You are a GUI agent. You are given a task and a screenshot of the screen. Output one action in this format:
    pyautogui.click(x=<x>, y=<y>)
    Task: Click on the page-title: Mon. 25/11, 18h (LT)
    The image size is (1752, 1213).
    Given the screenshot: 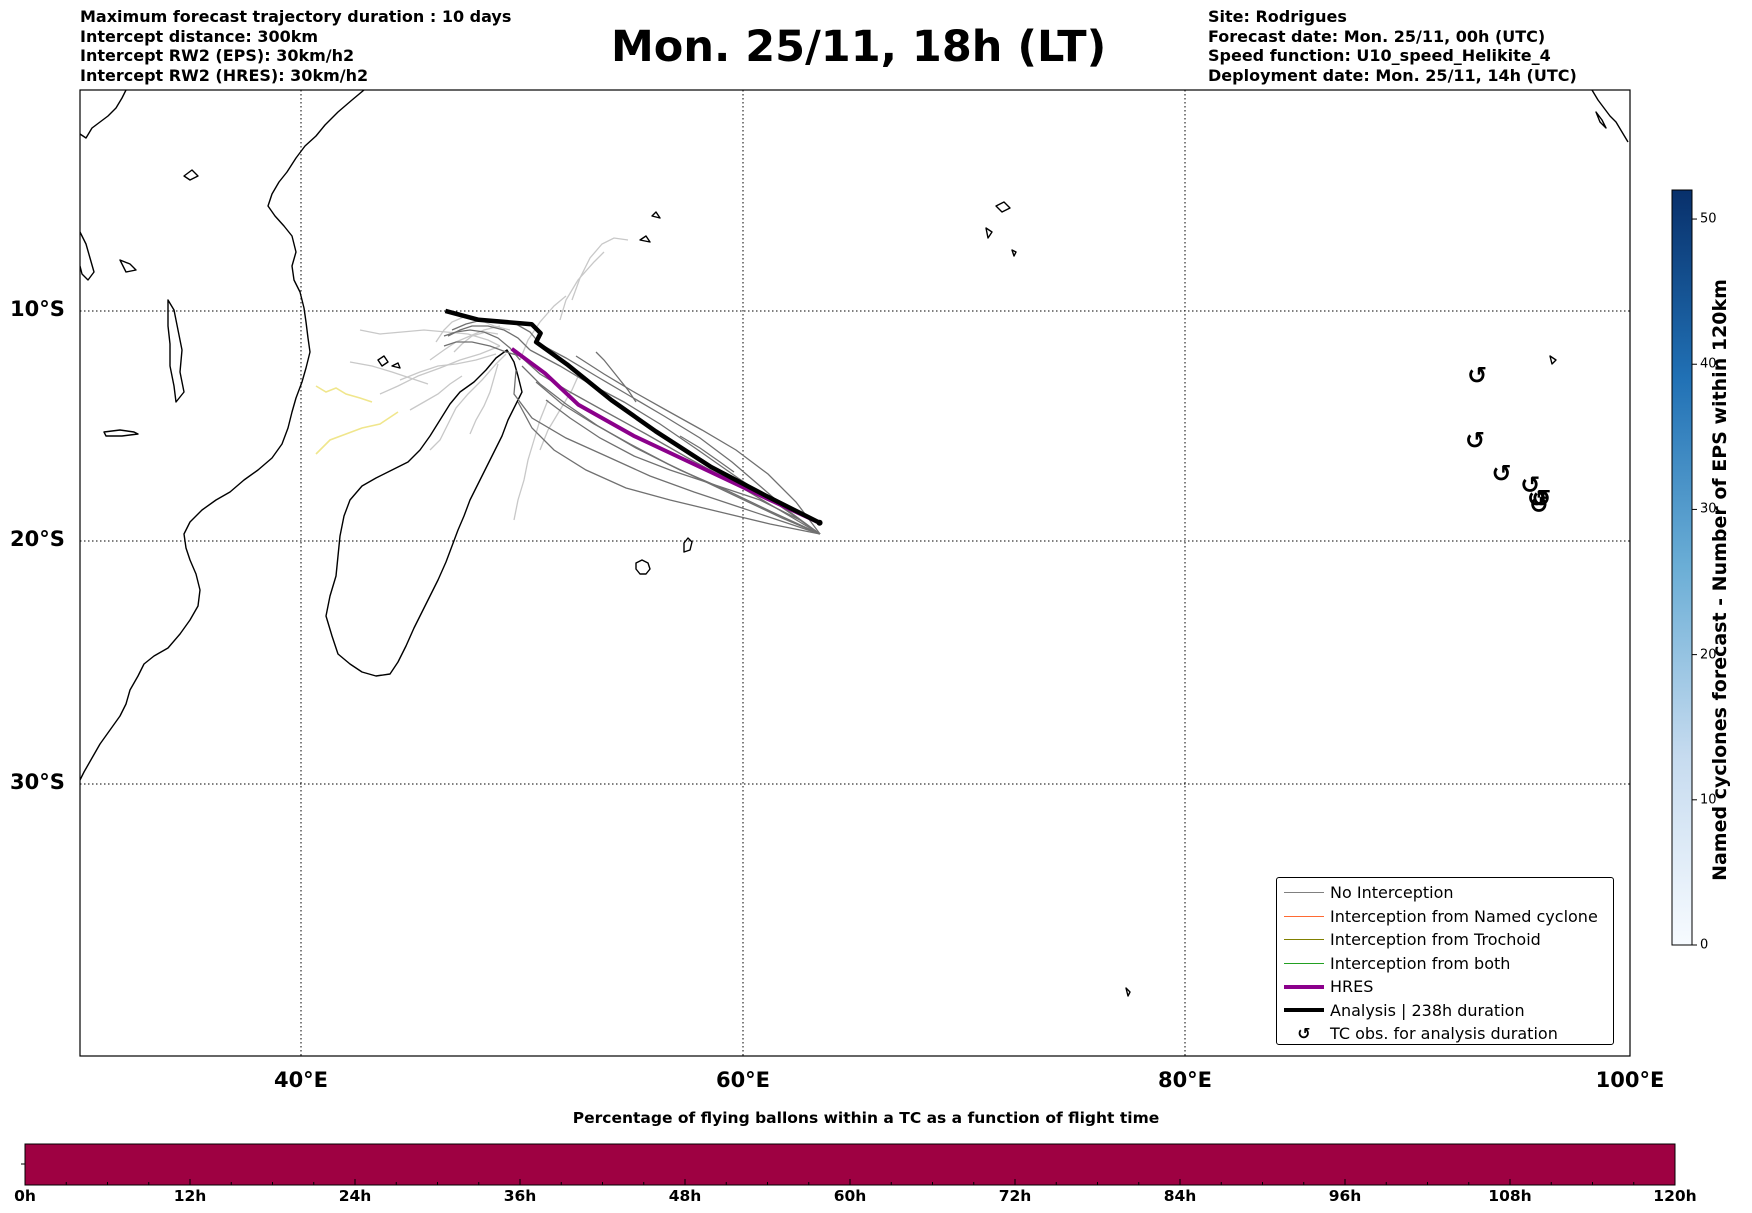 What is the action you would take?
    pyautogui.click(x=859, y=47)
    